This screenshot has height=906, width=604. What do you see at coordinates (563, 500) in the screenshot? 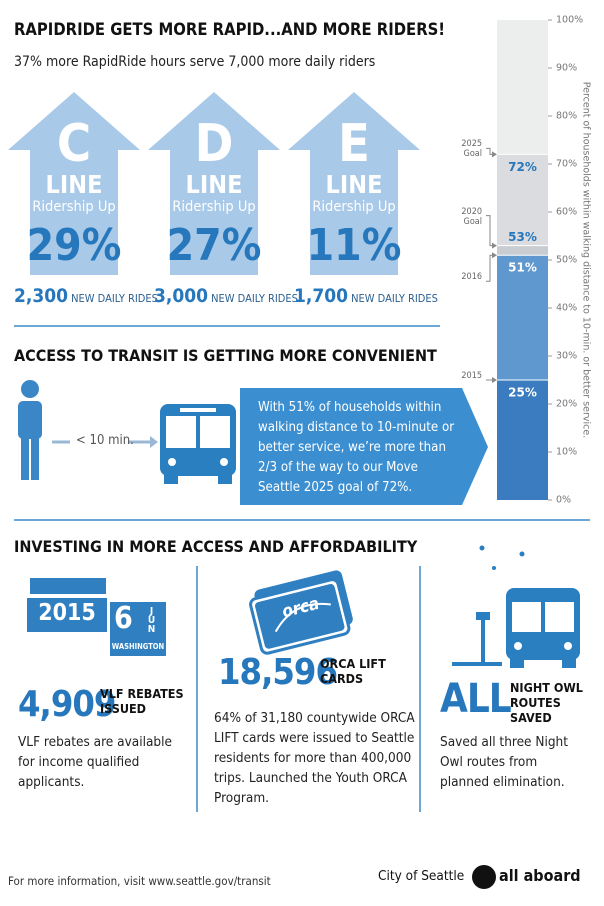
I see `y-tick-label: 0%` at bounding box center [563, 500].